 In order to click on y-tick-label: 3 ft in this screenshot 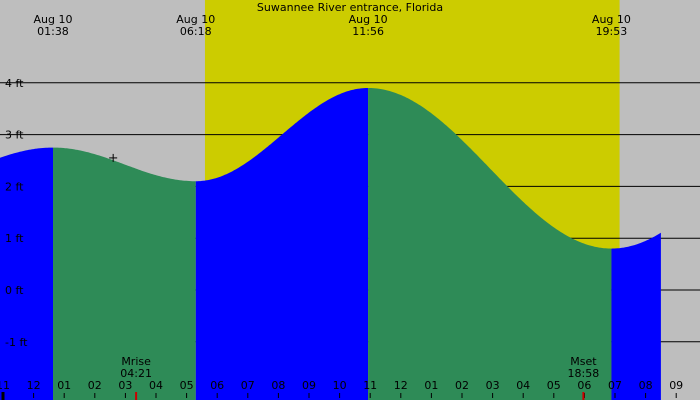, I will do `click(14, 135)`.